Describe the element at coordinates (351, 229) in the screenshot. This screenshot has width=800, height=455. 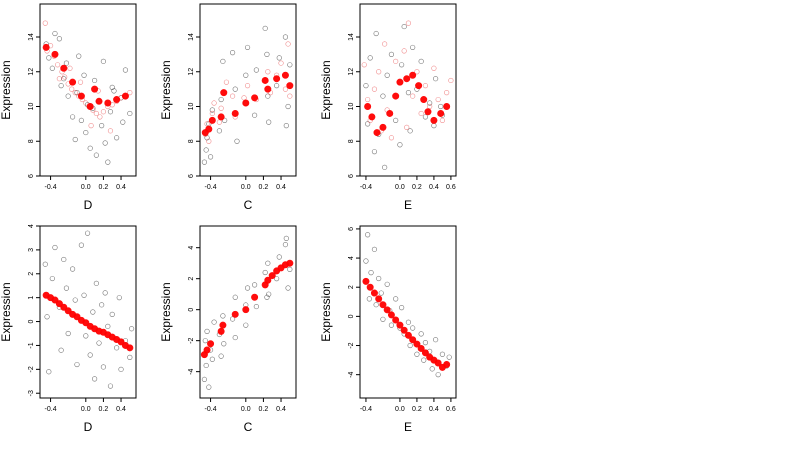
I see `y-tick-label: 6` at that location.